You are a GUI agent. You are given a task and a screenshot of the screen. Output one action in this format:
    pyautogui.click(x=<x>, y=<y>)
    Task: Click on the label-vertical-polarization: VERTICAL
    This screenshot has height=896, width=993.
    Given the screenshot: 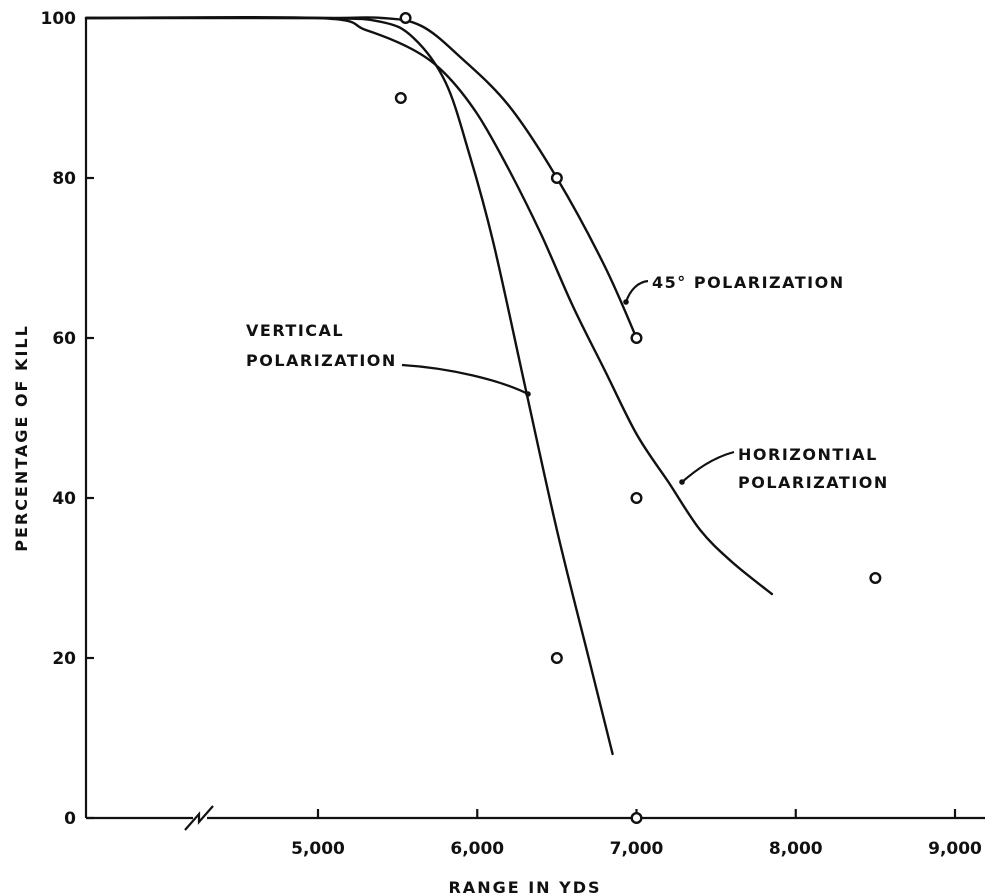 What is the action you would take?
    pyautogui.click(x=295, y=330)
    